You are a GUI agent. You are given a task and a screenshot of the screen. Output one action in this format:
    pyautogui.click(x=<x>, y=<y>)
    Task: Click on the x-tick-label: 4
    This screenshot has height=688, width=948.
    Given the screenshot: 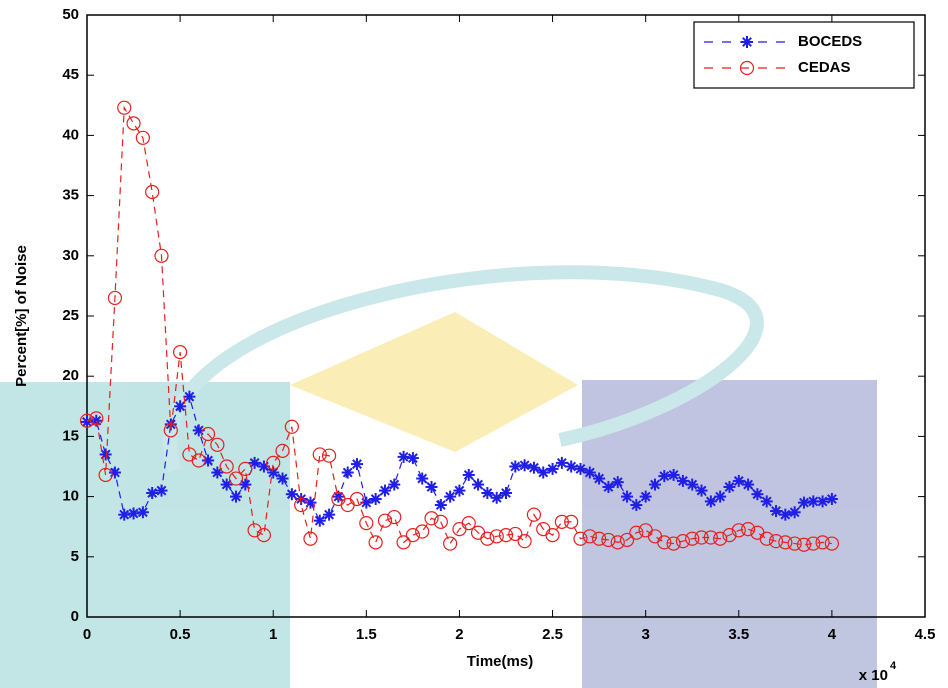 What is the action you would take?
    pyautogui.click(x=832, y=634)
    